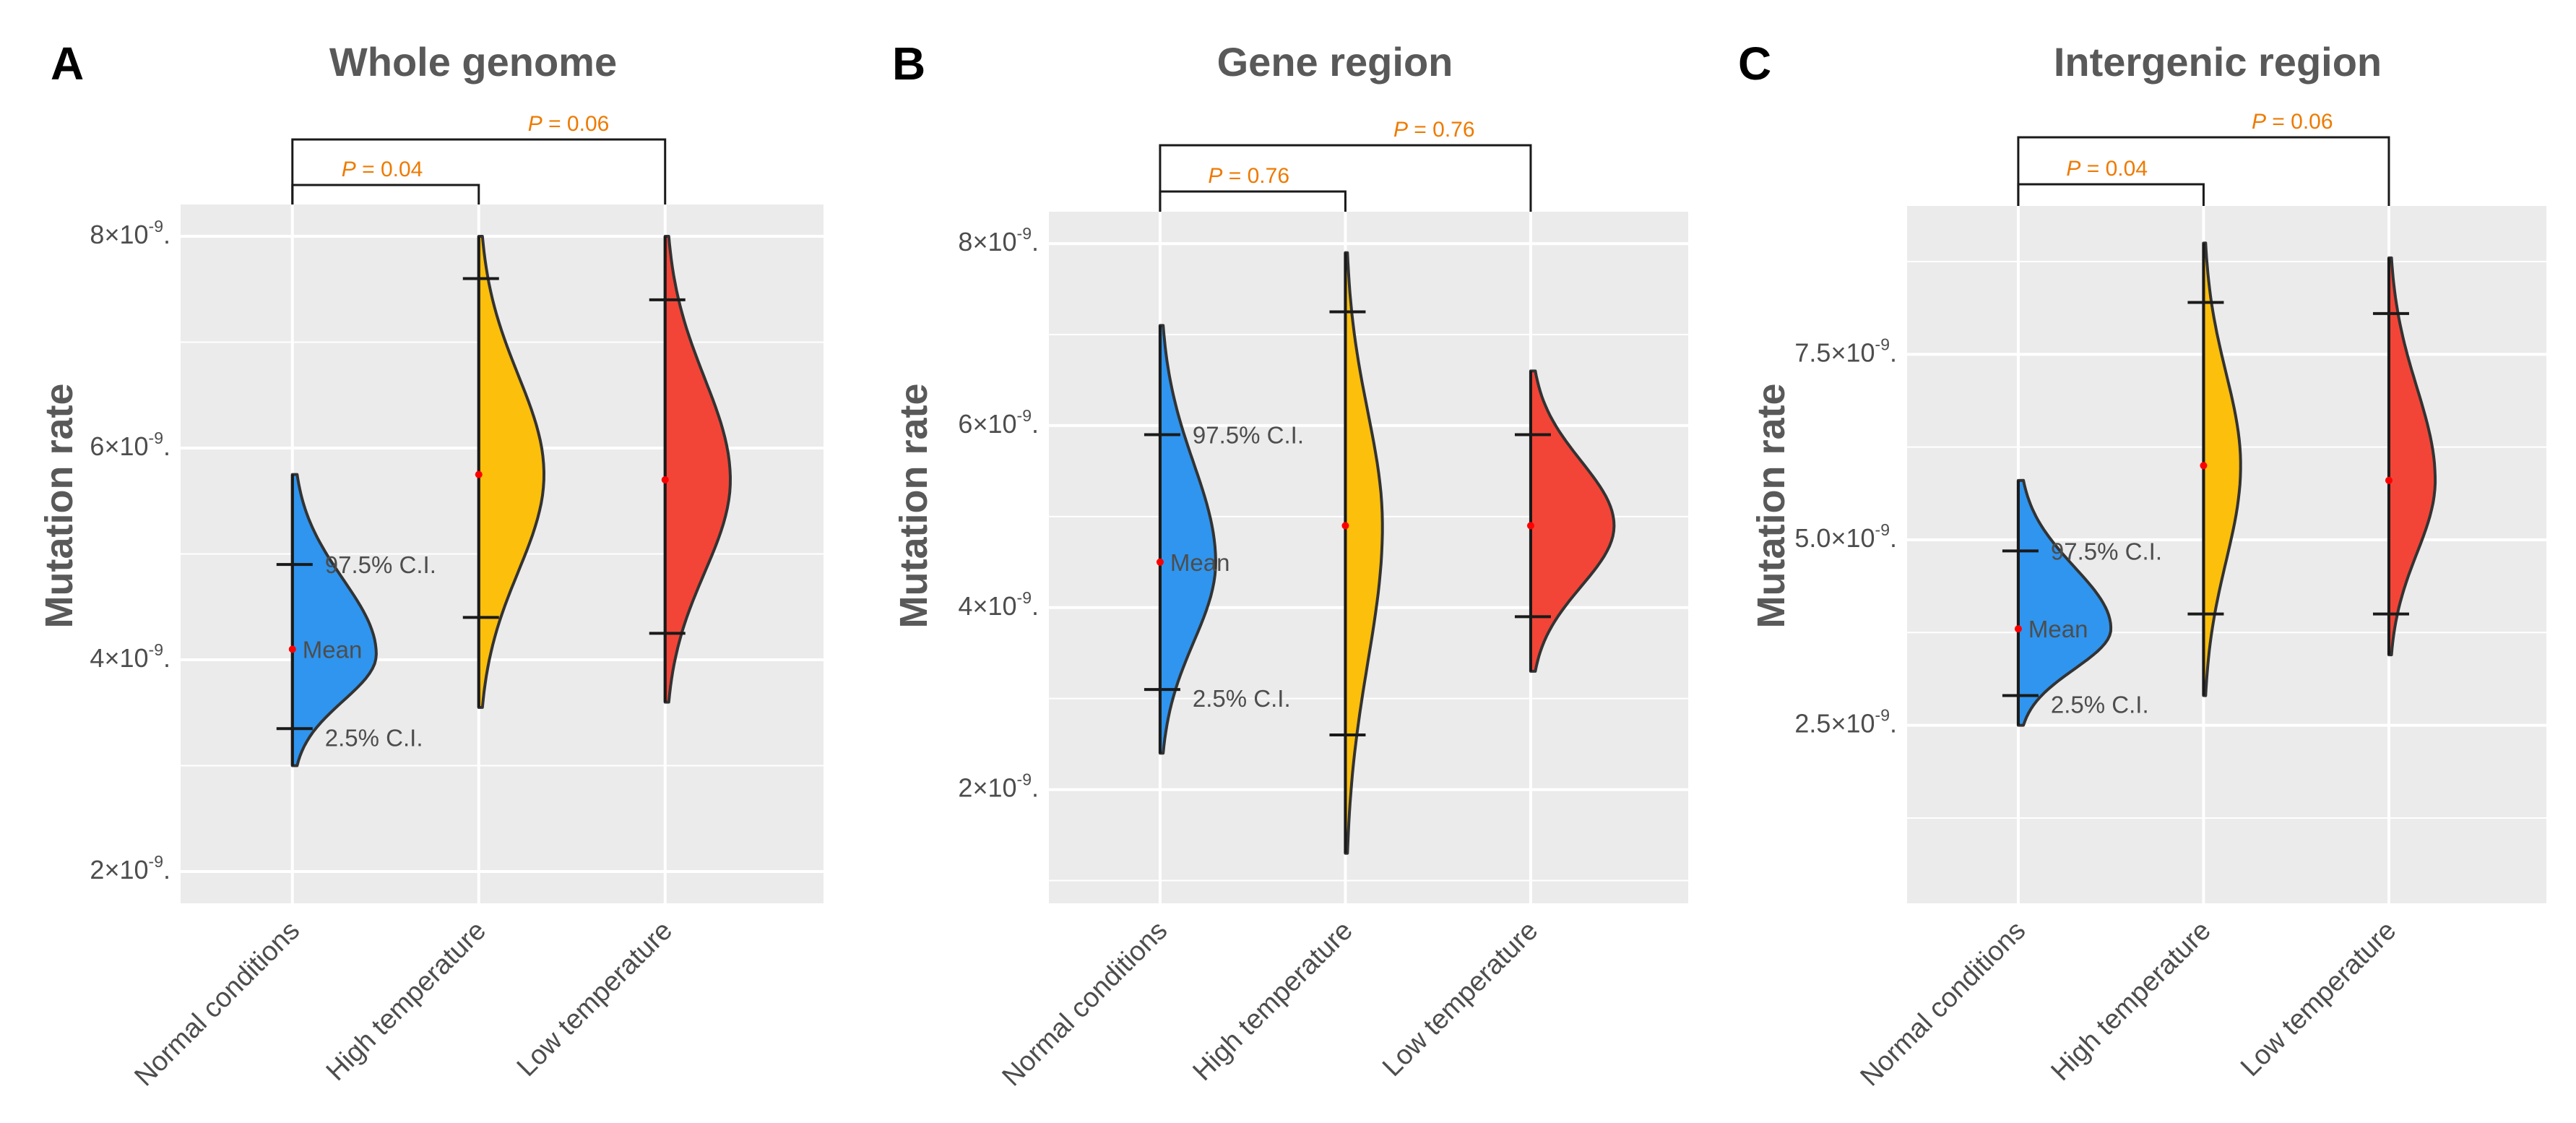 The width and height of the screenshot is (2576, 1123). What do you see at coordinates (1812, 724) in the screenshot?
I see `y-tick-mantissa: 2.5` at bounding box center [1812, 724].